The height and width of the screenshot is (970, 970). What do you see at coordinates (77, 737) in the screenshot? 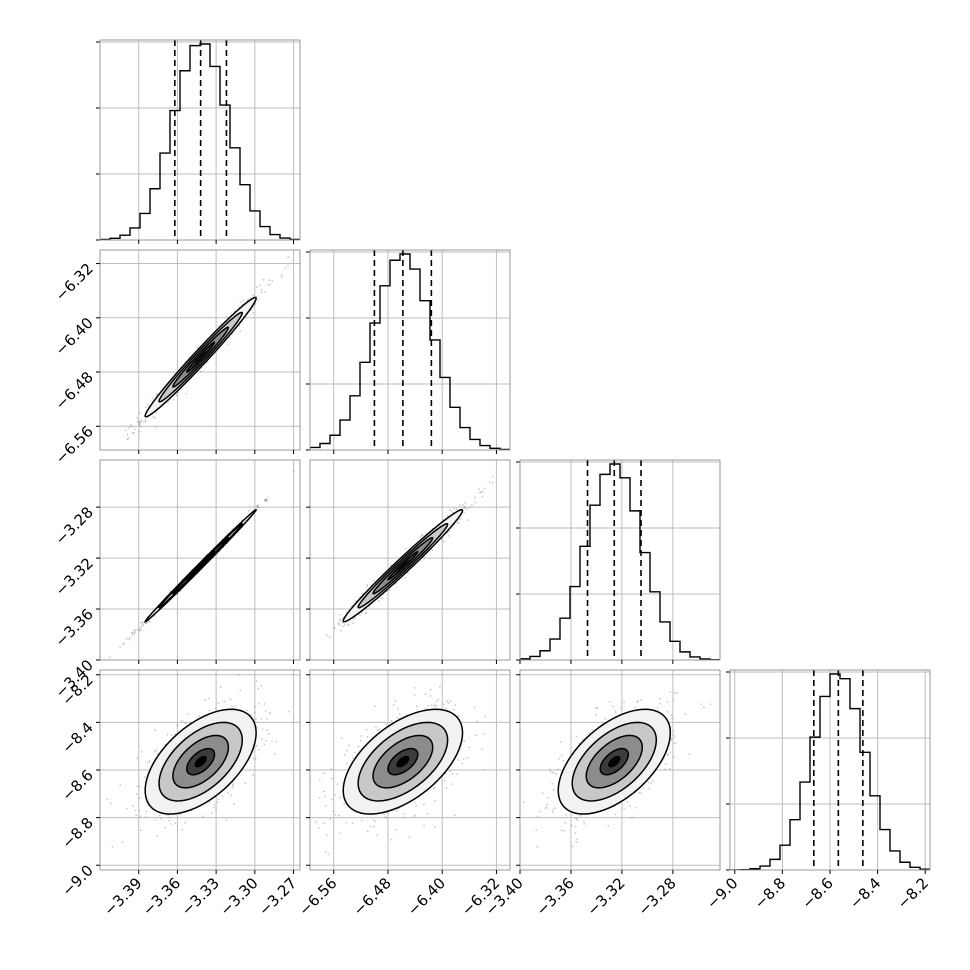
I see `y-tick-label-3-3: −8.4` at bounding box center [77, 737].